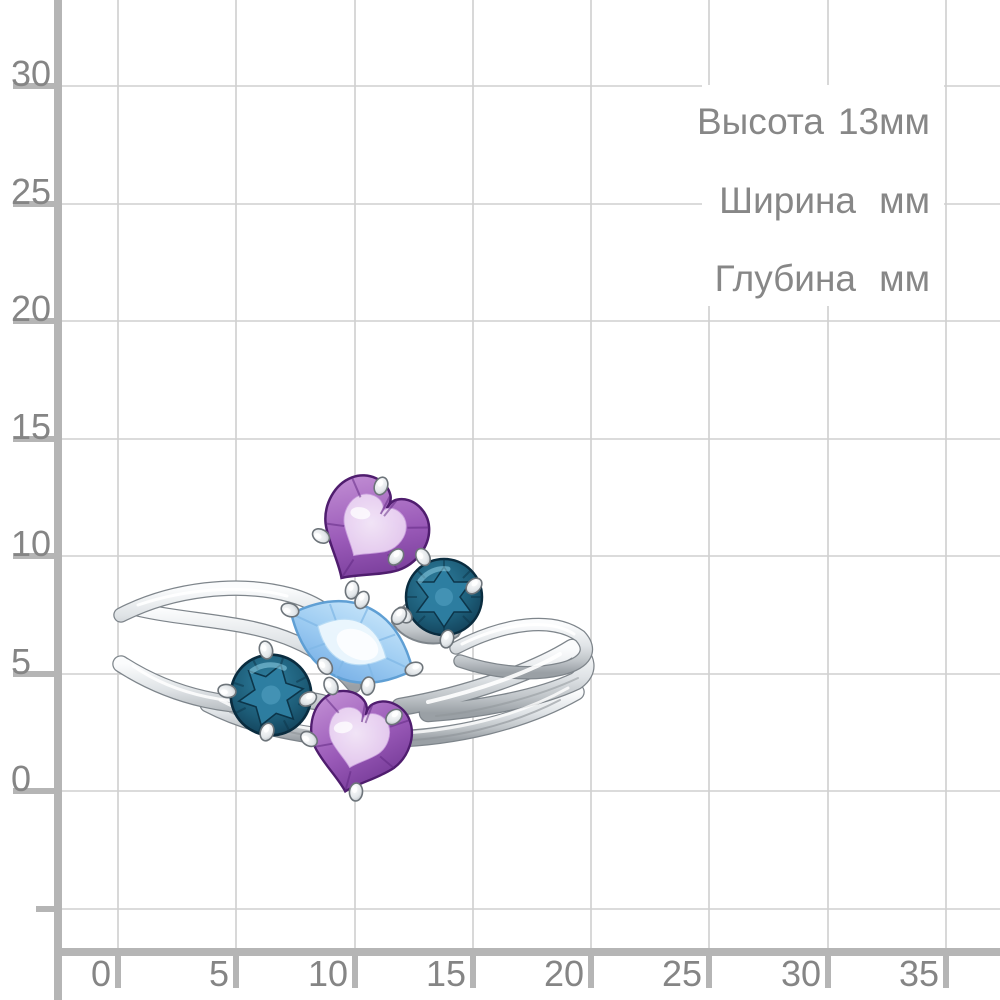 This screenshot has width=1000, height=1000. What do you see at coordinates (446, 973) in the screenshot?
I see `x-axis-label: 15` at bounding box center [446, 973].